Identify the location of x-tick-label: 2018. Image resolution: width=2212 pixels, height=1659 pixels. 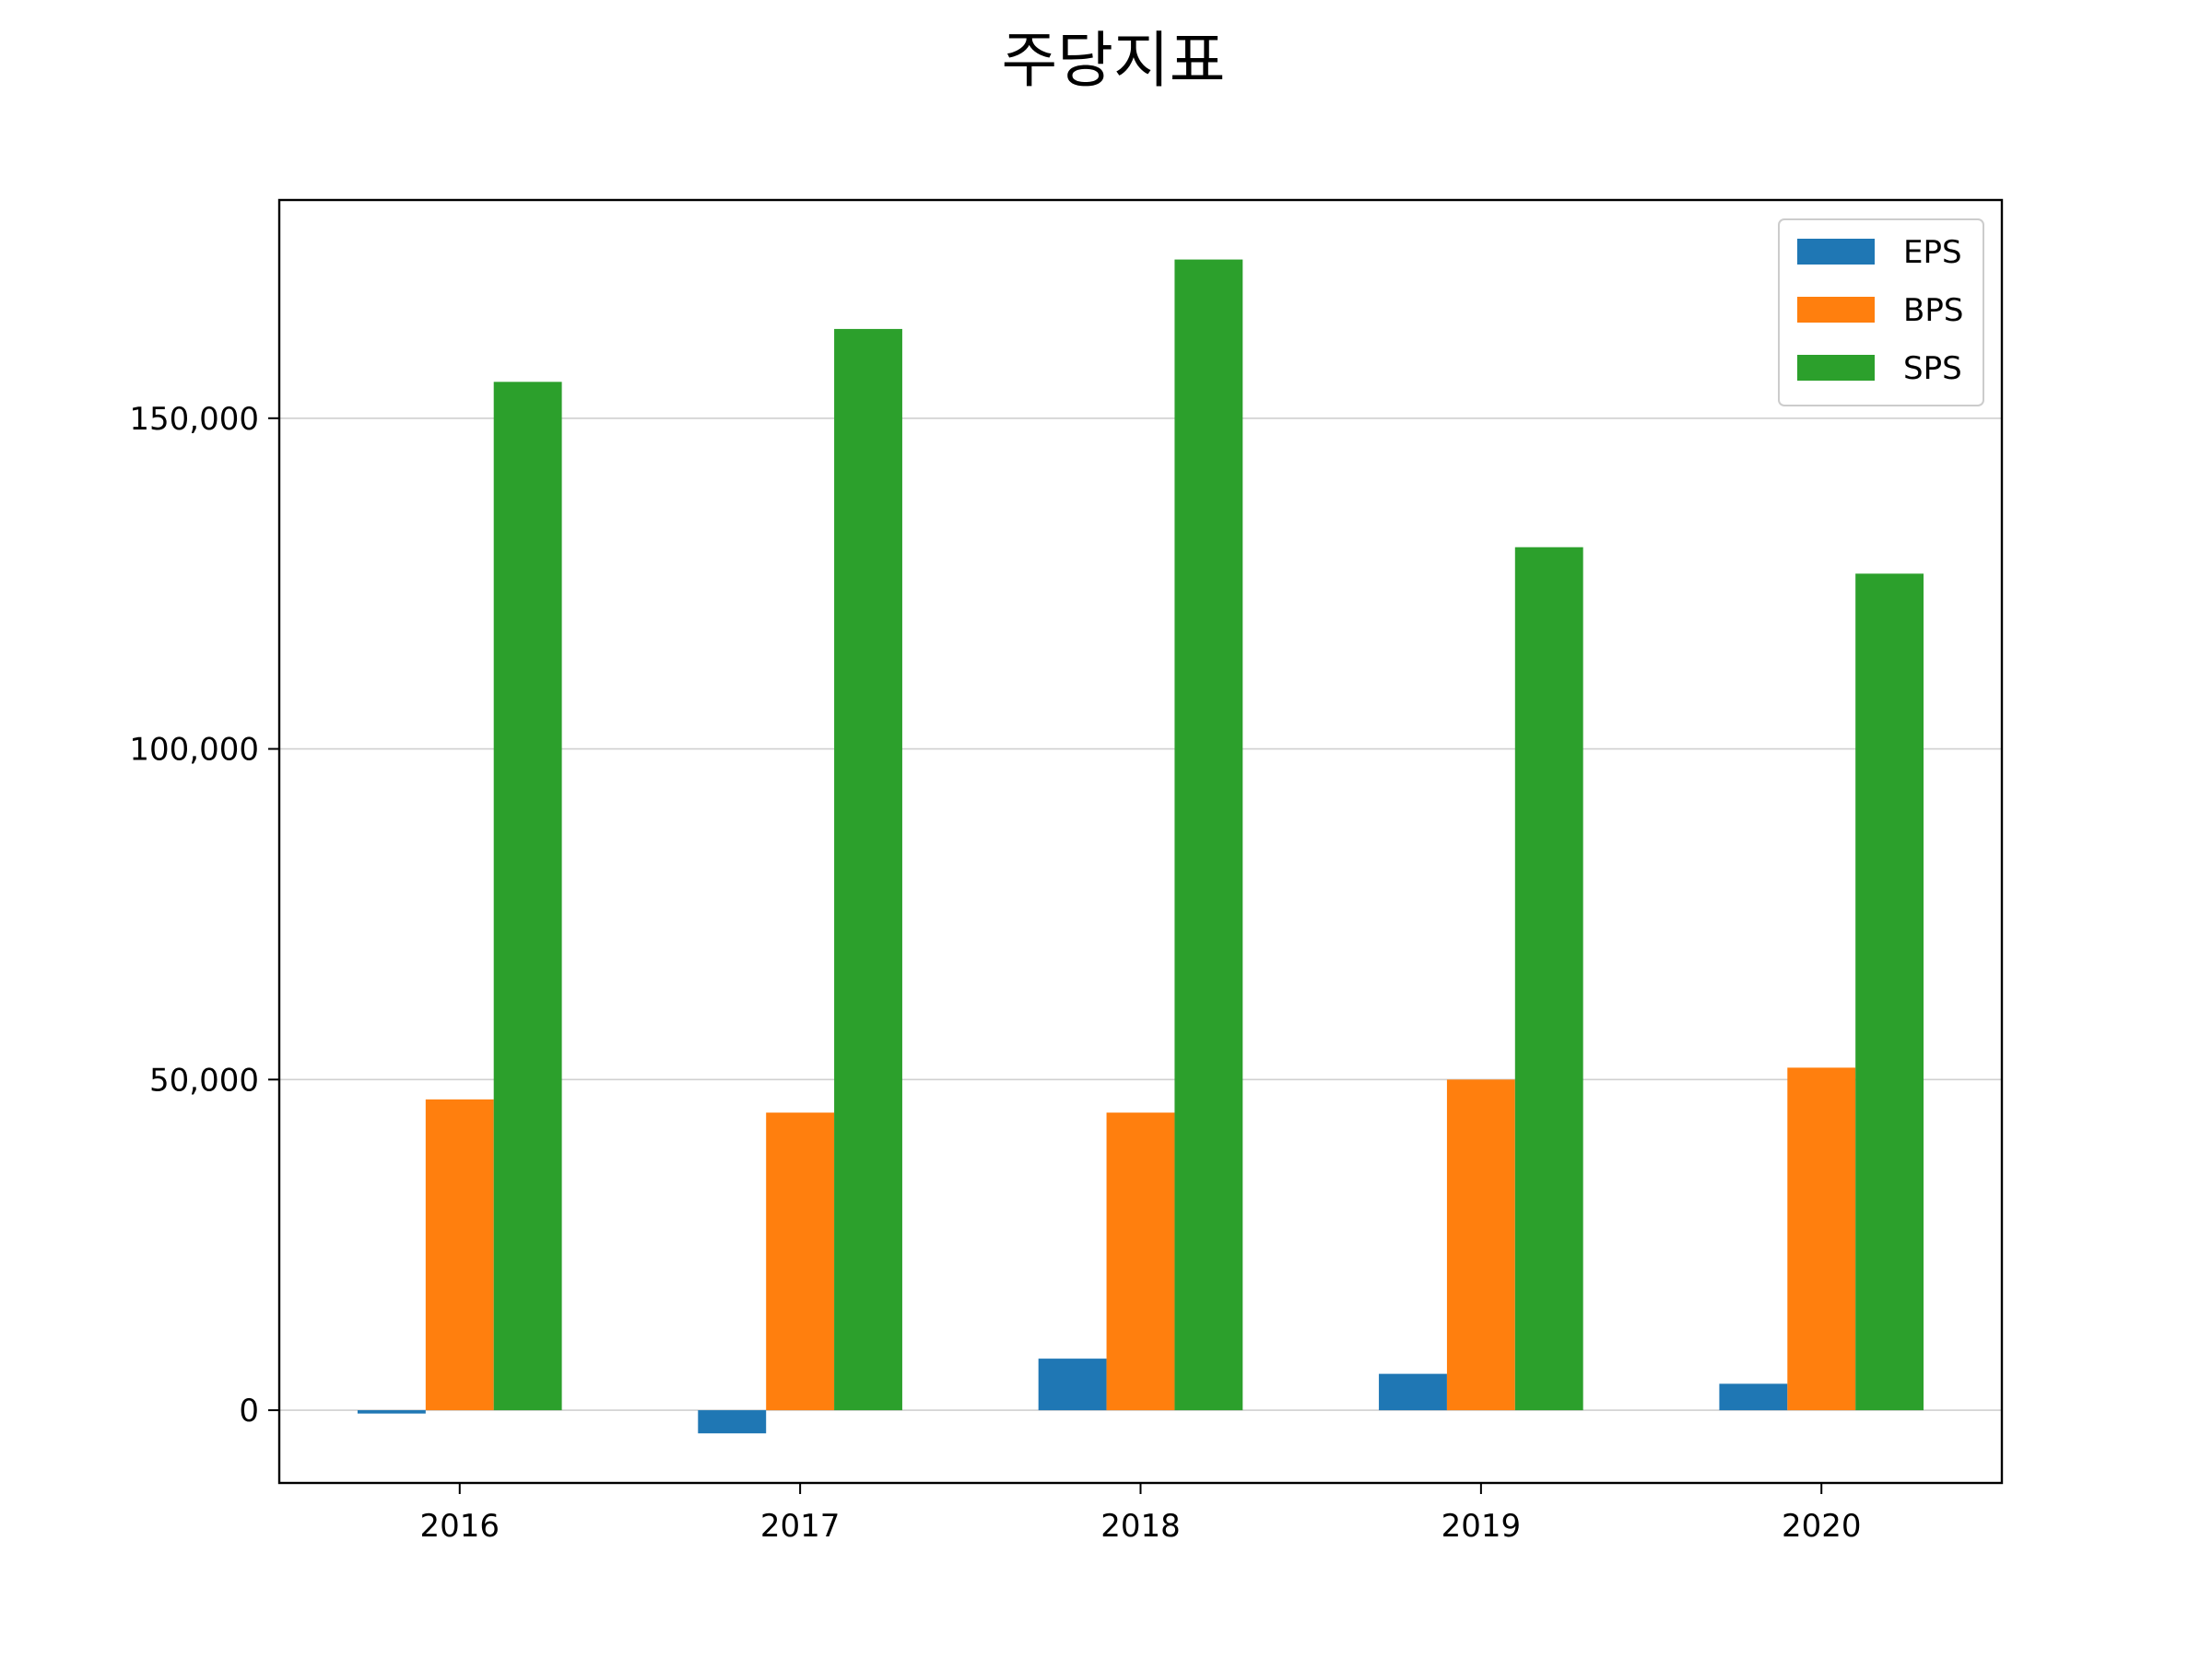
(1140, 1526).